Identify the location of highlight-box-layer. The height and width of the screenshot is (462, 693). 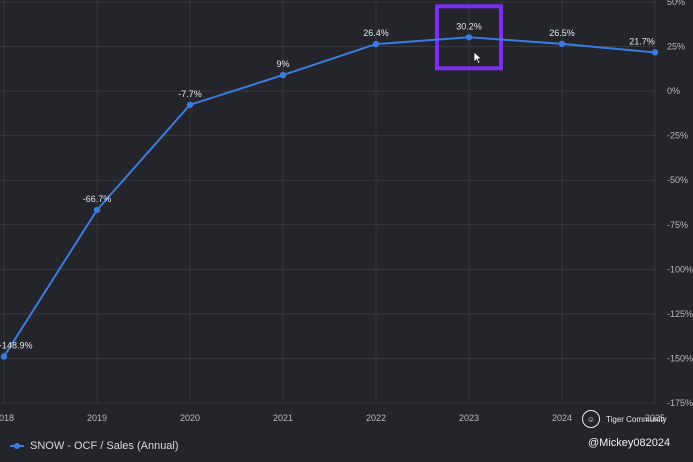
(469, 37).